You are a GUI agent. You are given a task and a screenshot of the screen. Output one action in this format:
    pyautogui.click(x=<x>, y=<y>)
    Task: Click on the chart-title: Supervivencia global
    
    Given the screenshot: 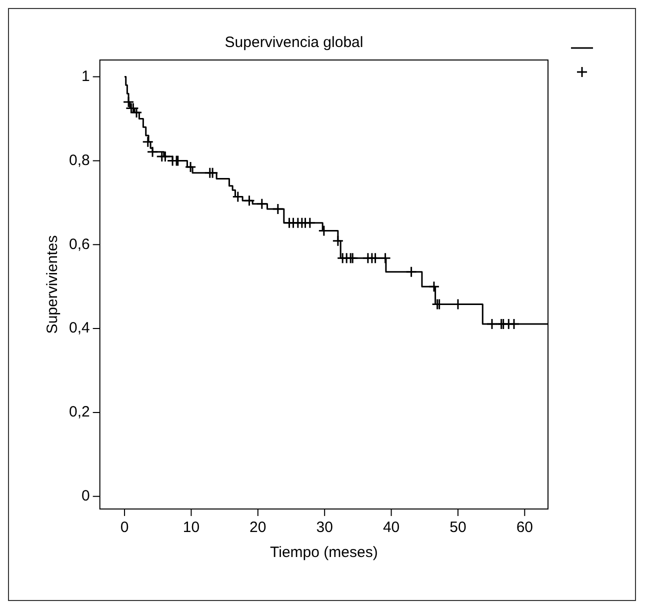 What is the action you would take?
    pyautogui.click(x=294, y=43)
    